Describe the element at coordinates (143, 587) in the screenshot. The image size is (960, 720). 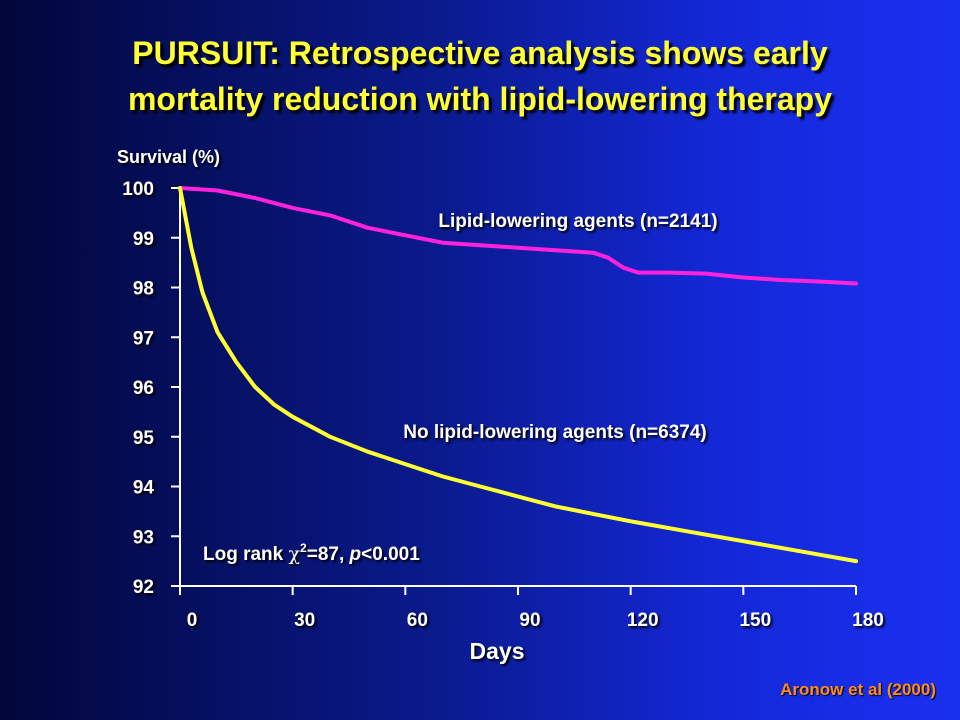
I see `y-tick-label: 92` at that location.